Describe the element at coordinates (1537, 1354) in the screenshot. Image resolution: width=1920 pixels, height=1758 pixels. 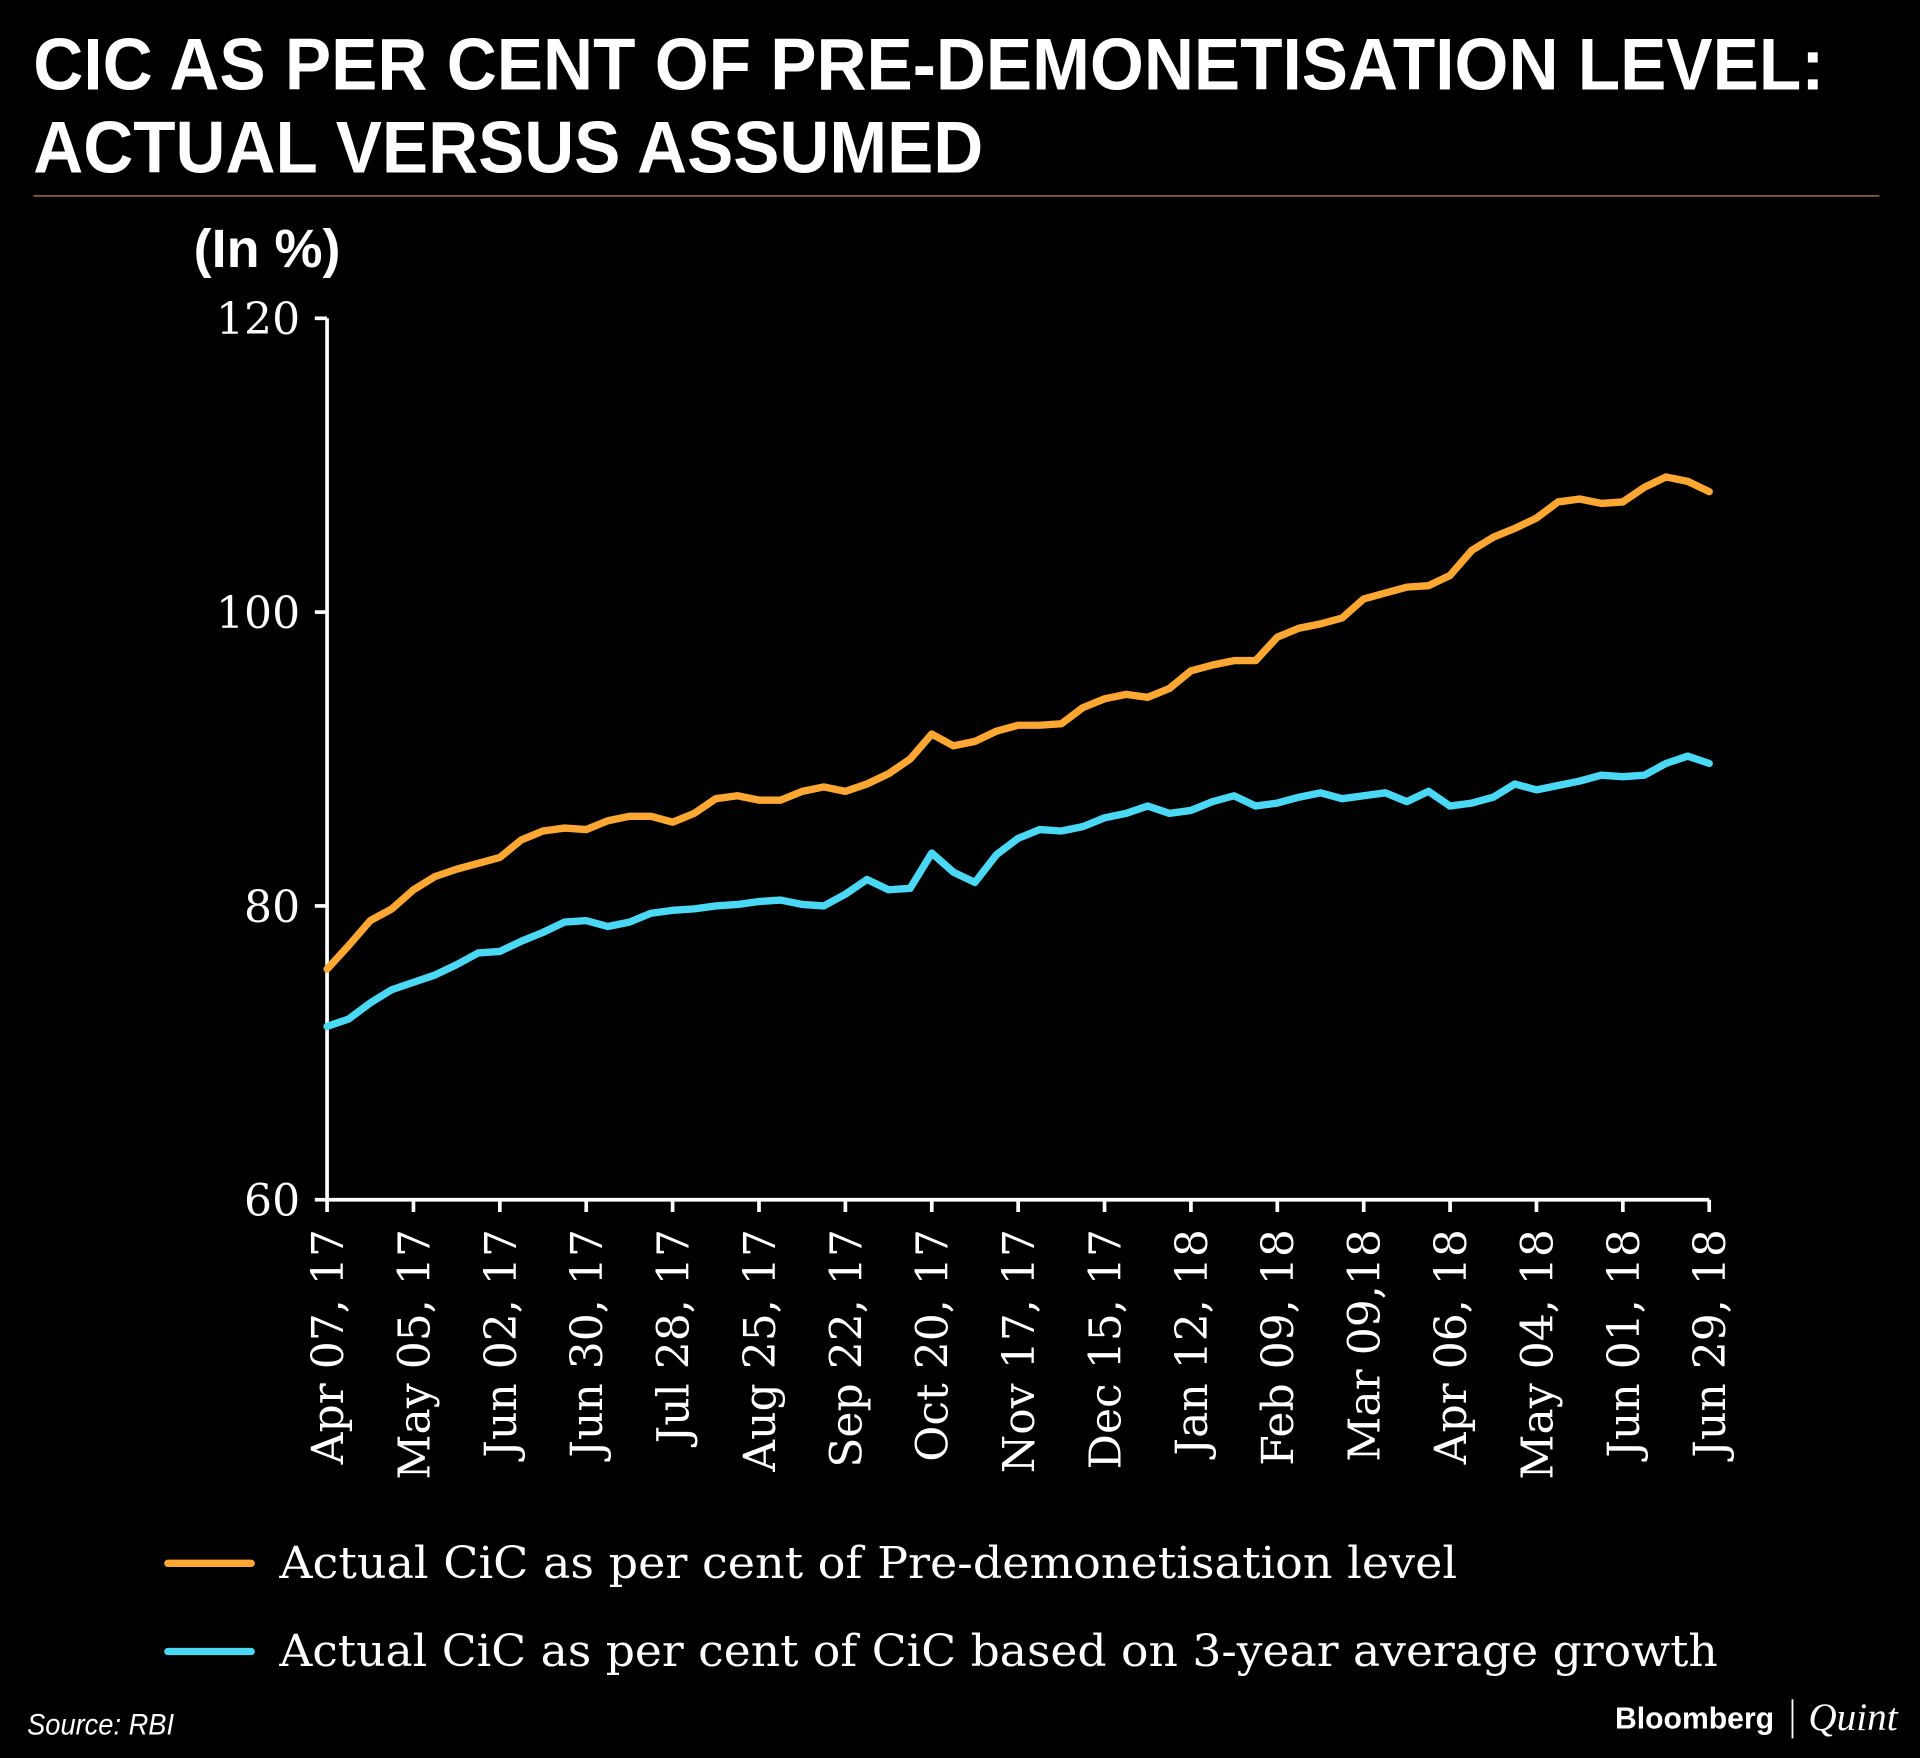
I see `x-tick-label: May 04, 18` at that location.